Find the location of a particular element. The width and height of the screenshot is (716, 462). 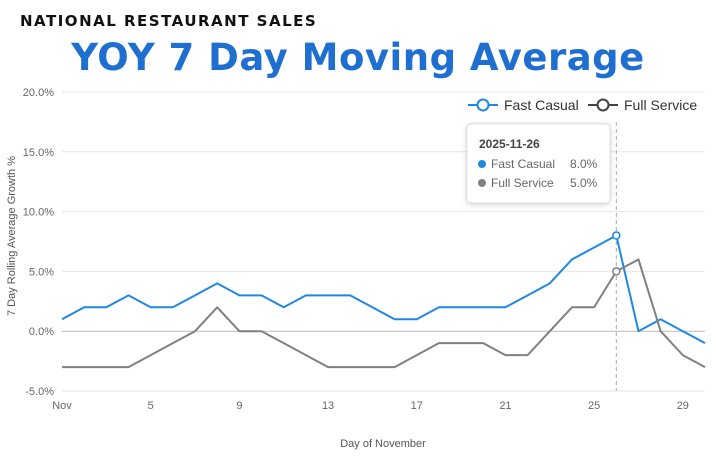

legend-label: Fast Casual is located at coordinates (541, 105).